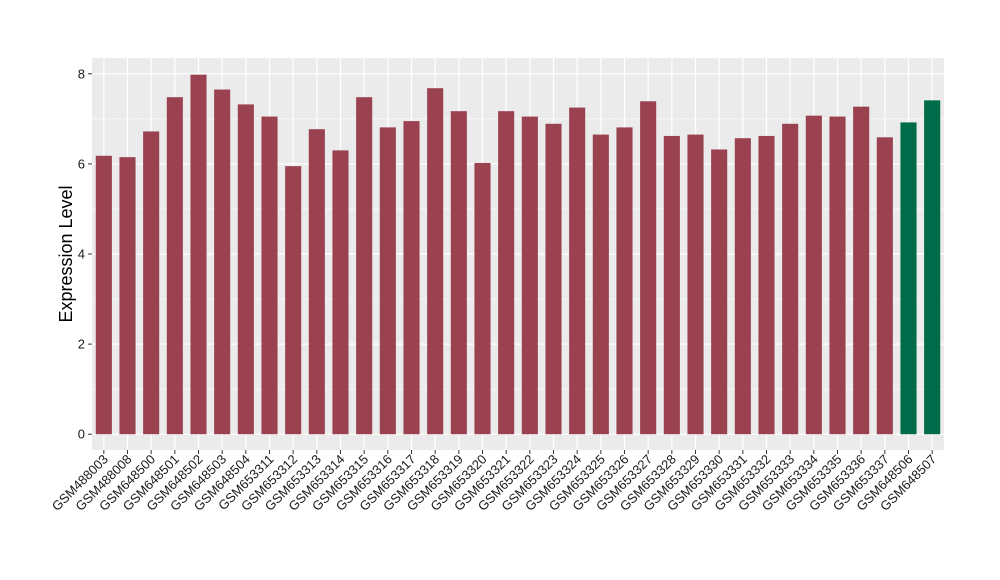 This screenshot has height=580, width=1000. I want to click on bar-GSM653334, so click(813, 275).